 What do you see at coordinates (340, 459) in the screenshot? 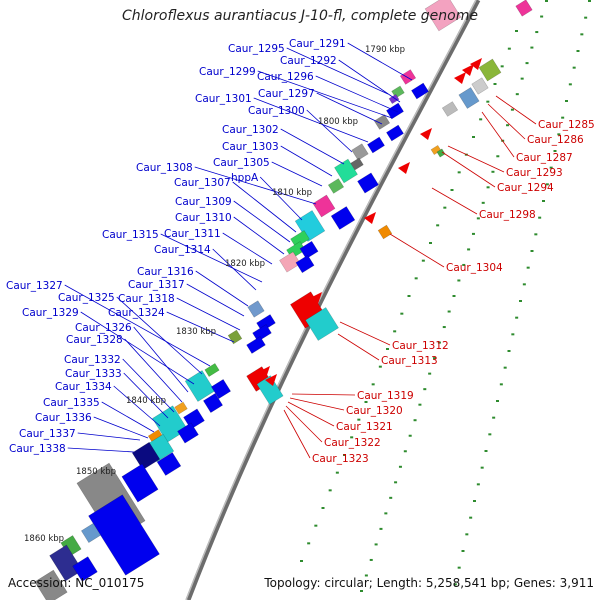
I see `gene-label: Caur_1323` at bounding box center [340, 459].